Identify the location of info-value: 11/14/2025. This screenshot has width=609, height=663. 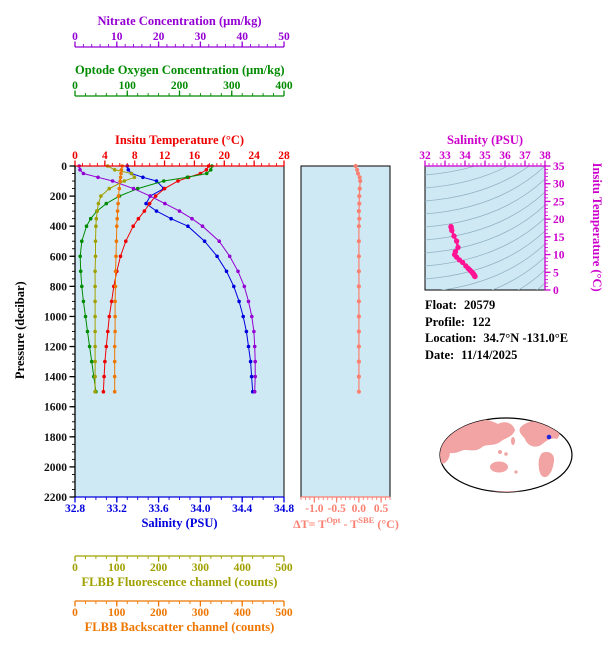
(489, 354).